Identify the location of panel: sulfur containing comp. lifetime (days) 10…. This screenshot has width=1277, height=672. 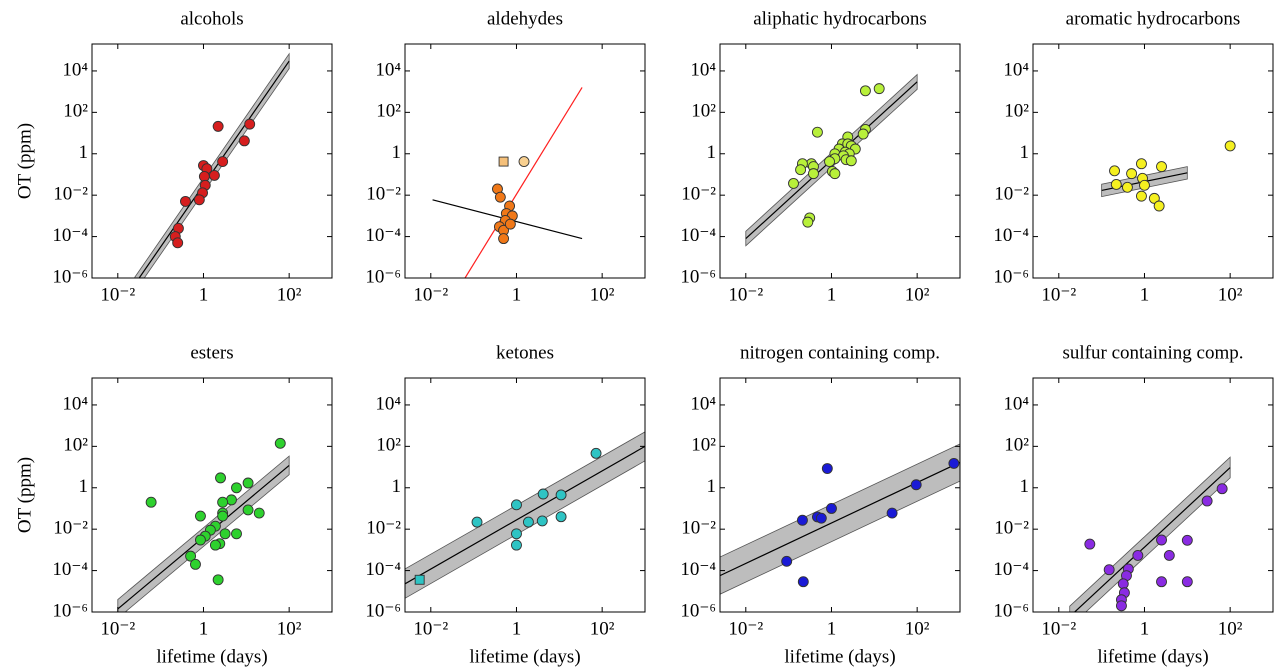
(1133, 504).